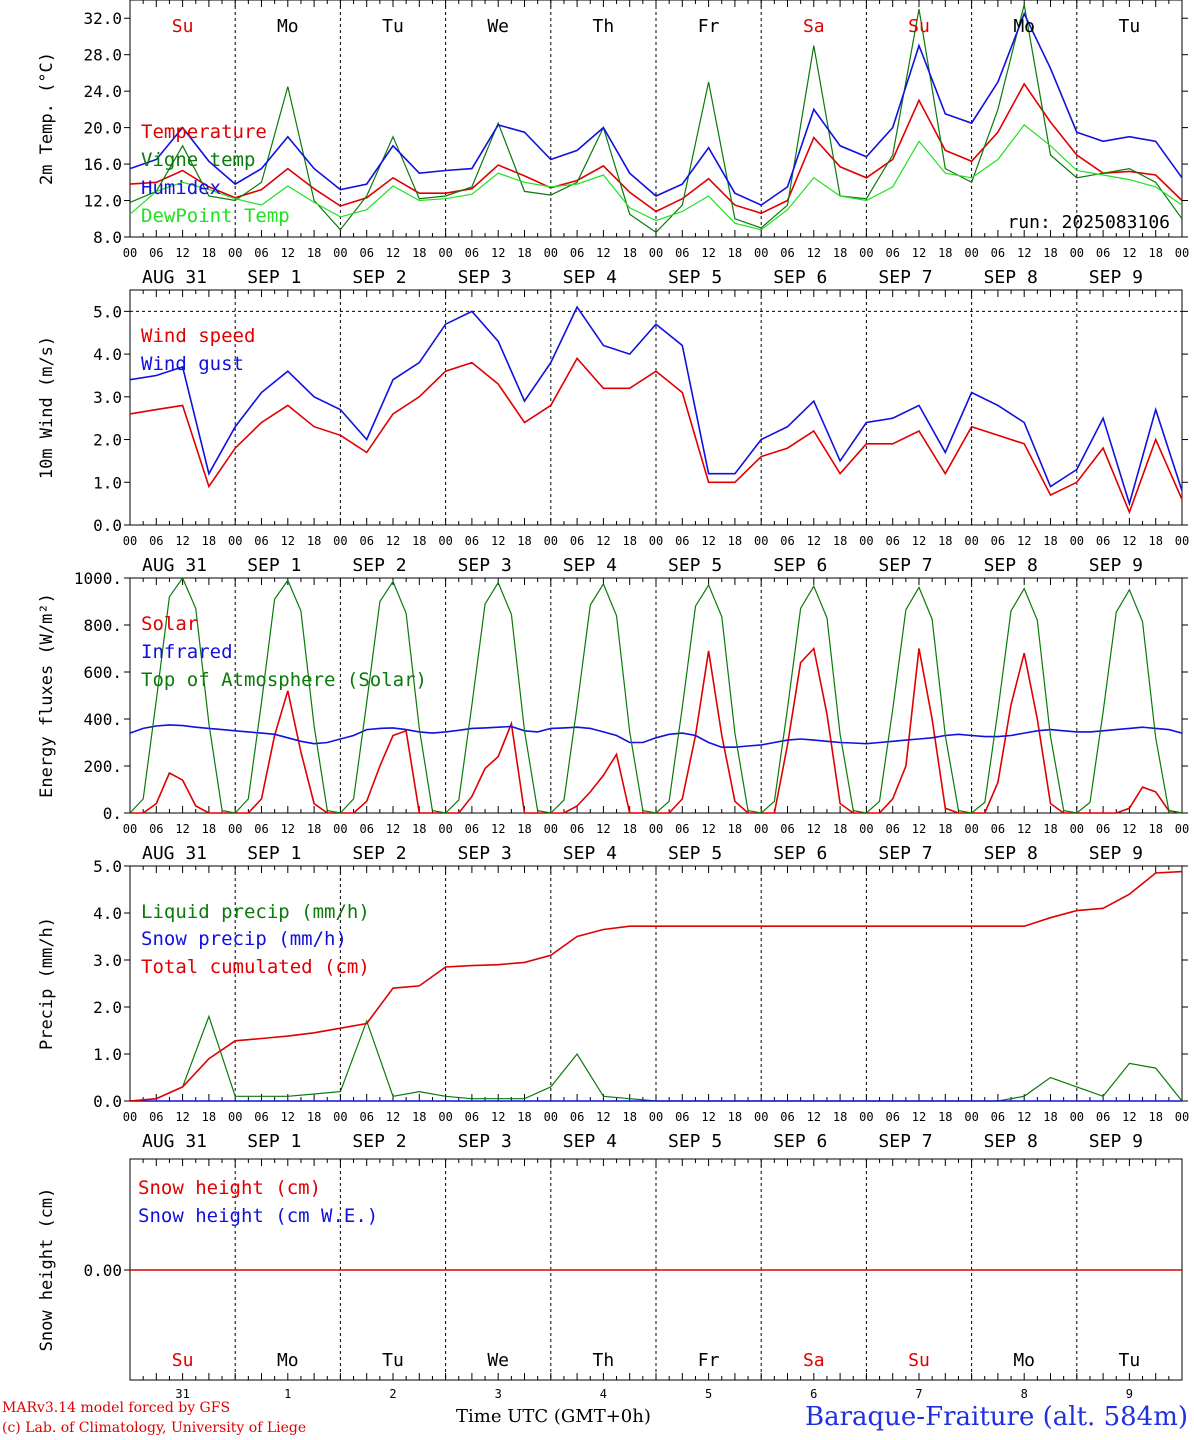  I want to click on x-date-label: SEP 8, so click(1011, 277).